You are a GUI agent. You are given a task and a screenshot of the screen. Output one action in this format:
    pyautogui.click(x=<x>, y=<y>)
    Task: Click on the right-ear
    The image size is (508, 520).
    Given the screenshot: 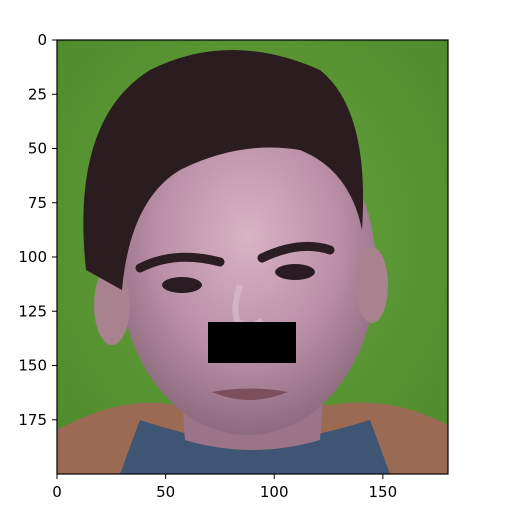 What is the action you would take?
    pyautogui.click(x=372, y=285)
    